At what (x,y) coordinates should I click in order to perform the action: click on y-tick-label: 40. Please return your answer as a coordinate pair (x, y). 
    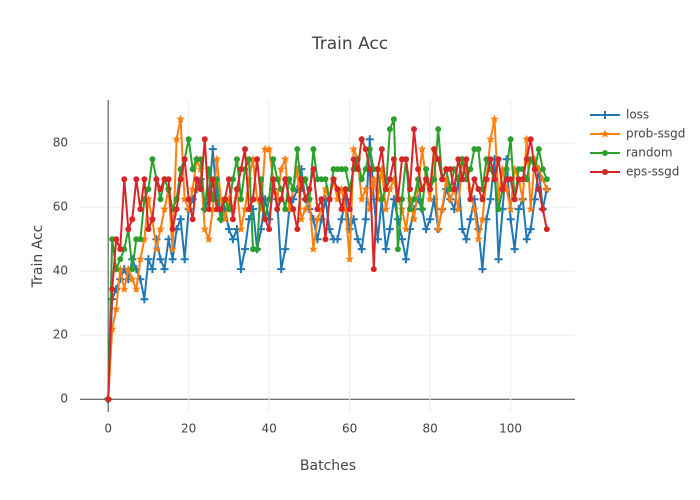
    Looking at the image, I should click on (60, 271).